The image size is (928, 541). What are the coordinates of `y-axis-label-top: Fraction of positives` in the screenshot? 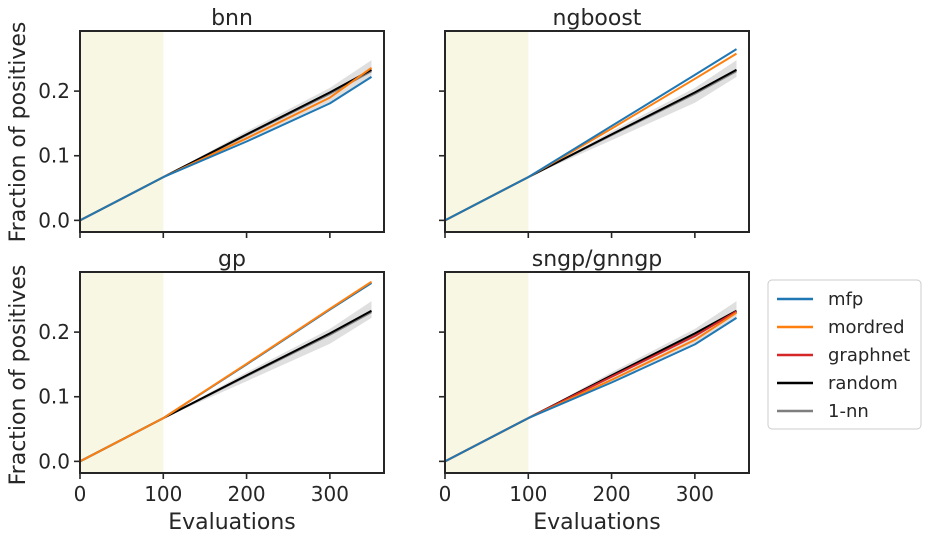 It's located at (18, 132).